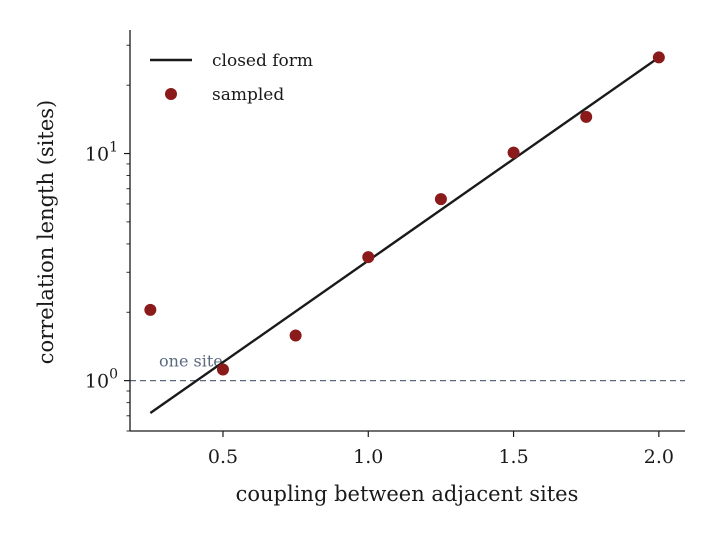 Image resolution: width=713 pixels, height=540 pixels. Describe the element at coordinates (231, 78) in the screenshot. I see `legend: closed form sampled` at that location.